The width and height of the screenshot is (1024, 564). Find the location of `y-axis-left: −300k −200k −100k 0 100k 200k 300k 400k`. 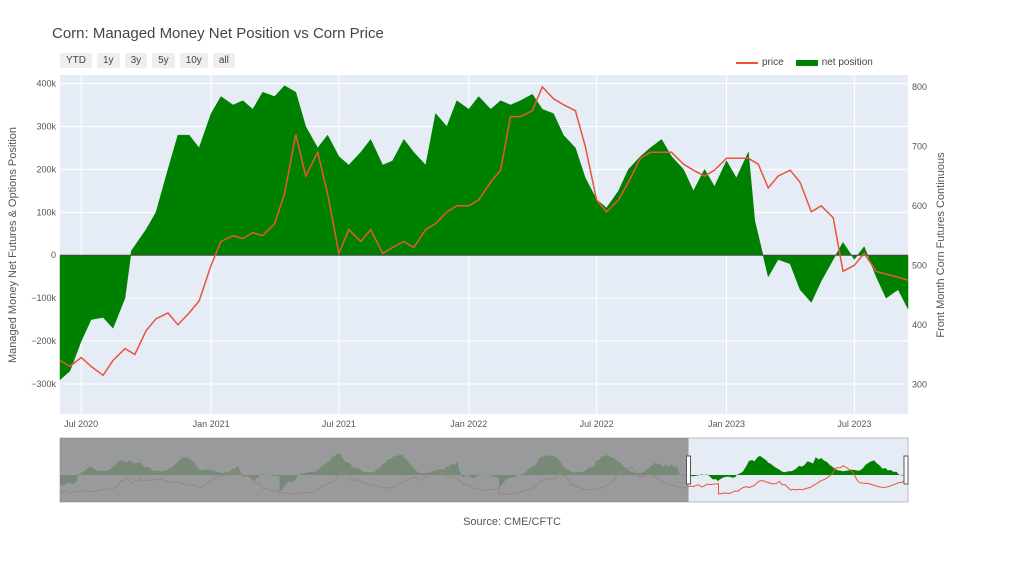

y-axis-left: −300k −200k −100k 0 100k 200k 300k 400k is located at coordinates (43, 234).